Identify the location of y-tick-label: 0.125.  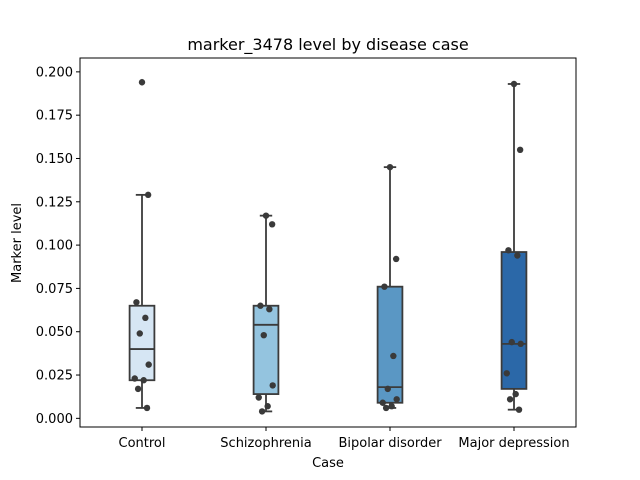
(54, 202).